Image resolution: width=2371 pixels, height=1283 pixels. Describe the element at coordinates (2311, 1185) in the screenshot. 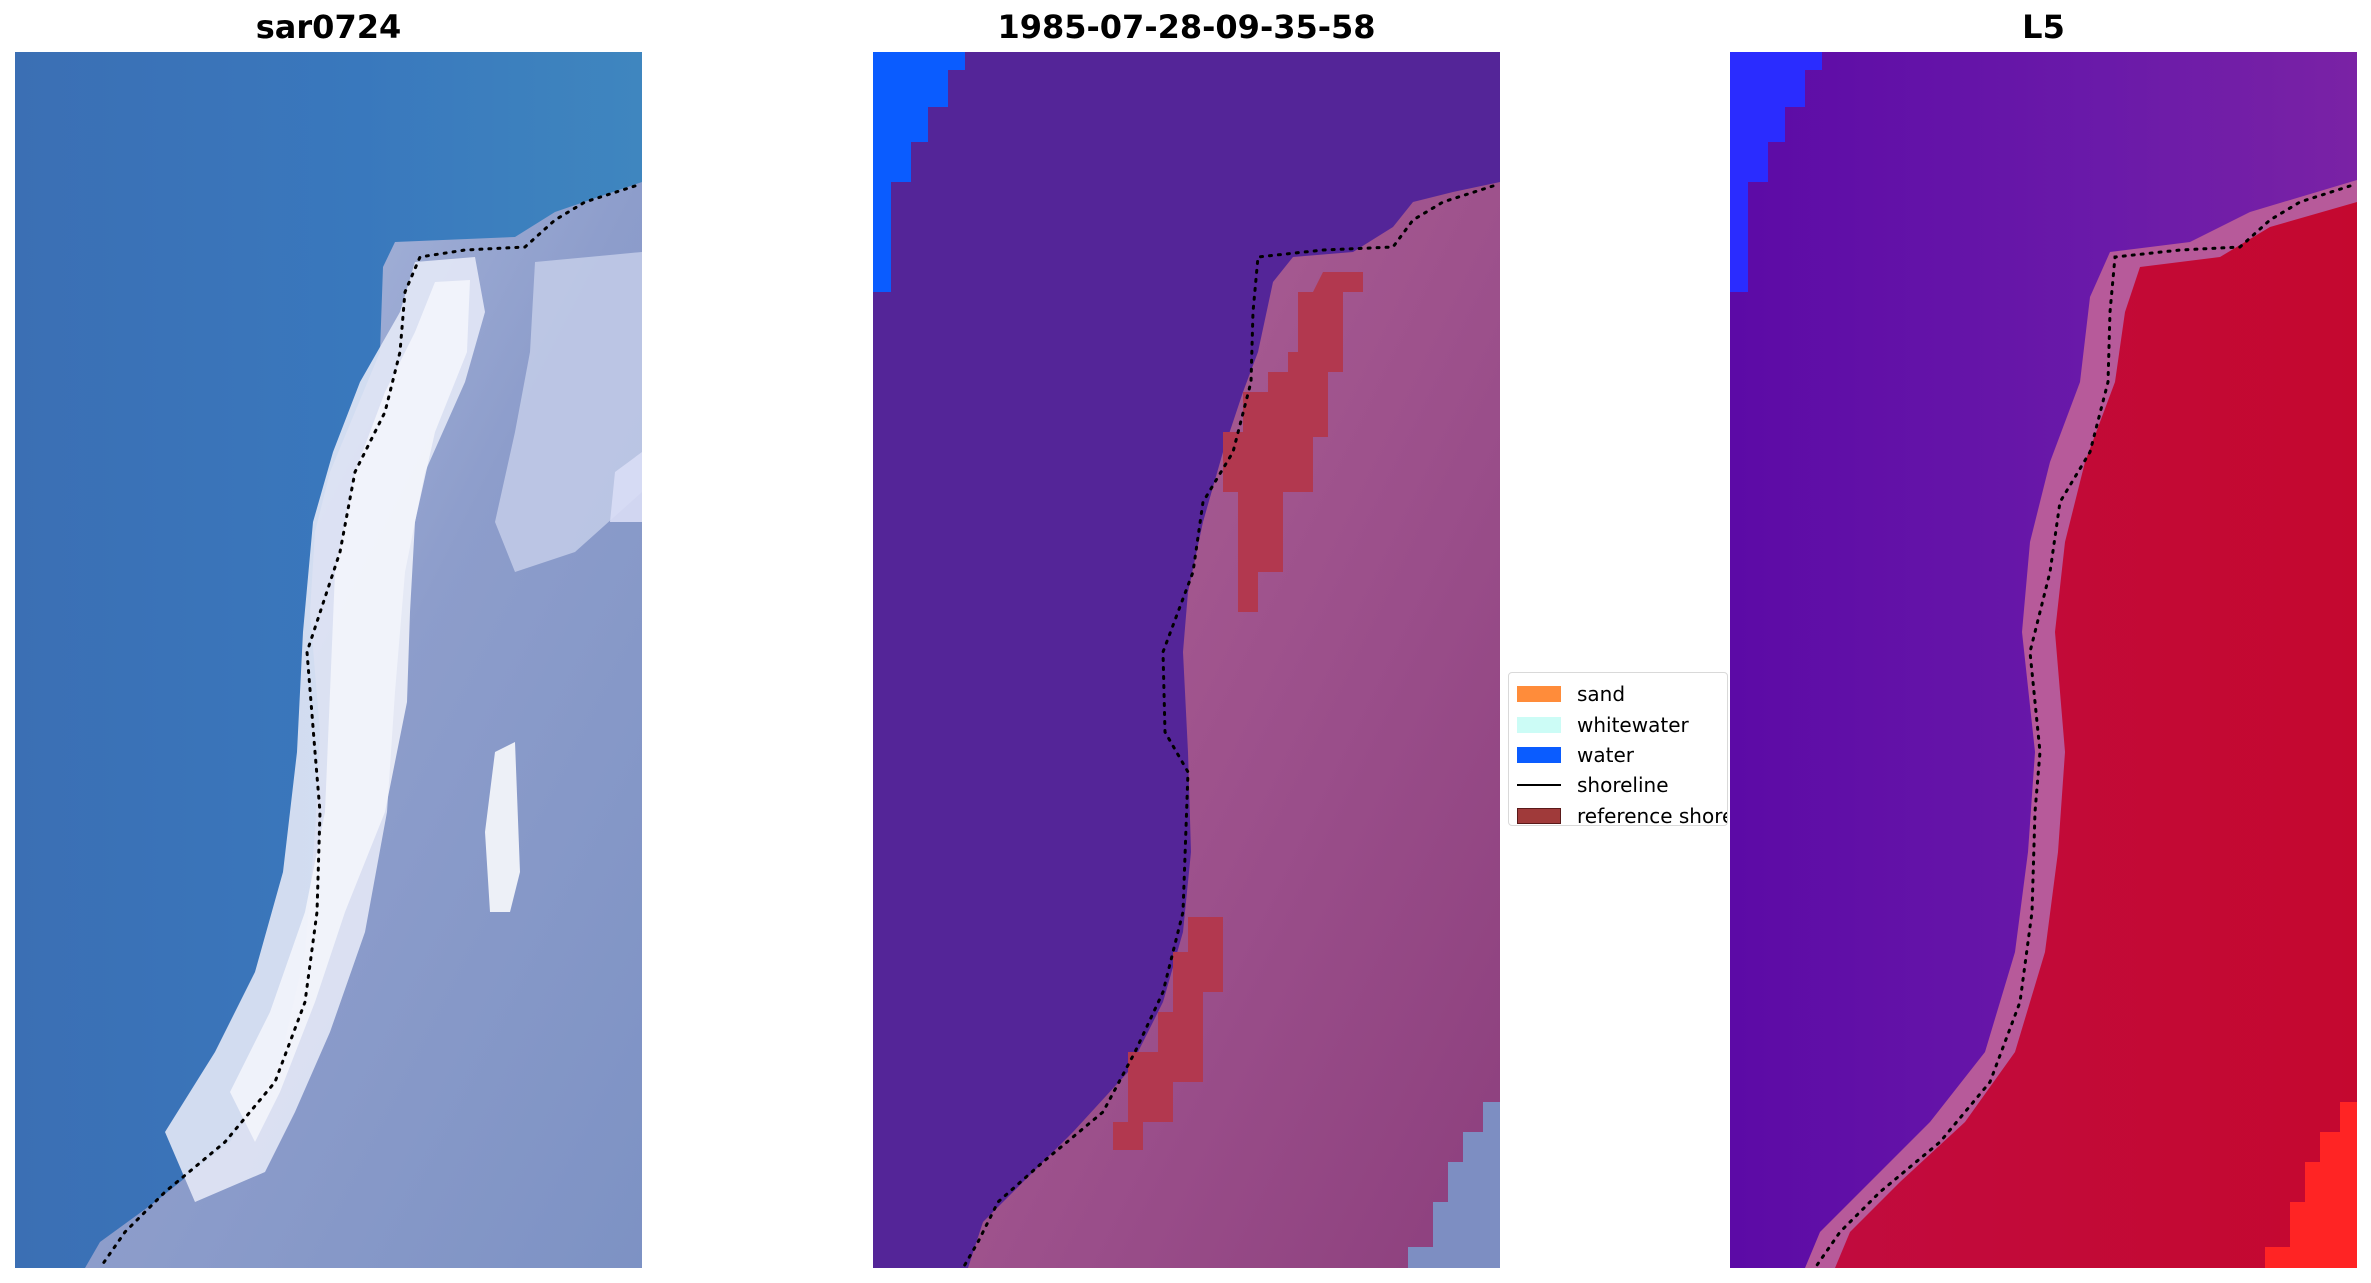

I see `index-bright-corner` at that location.